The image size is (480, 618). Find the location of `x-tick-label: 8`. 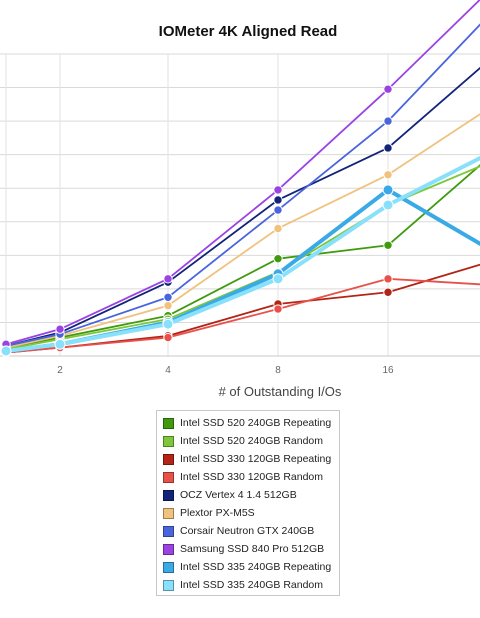

x-tick-label: 8 is located at coordinates (278, 370).